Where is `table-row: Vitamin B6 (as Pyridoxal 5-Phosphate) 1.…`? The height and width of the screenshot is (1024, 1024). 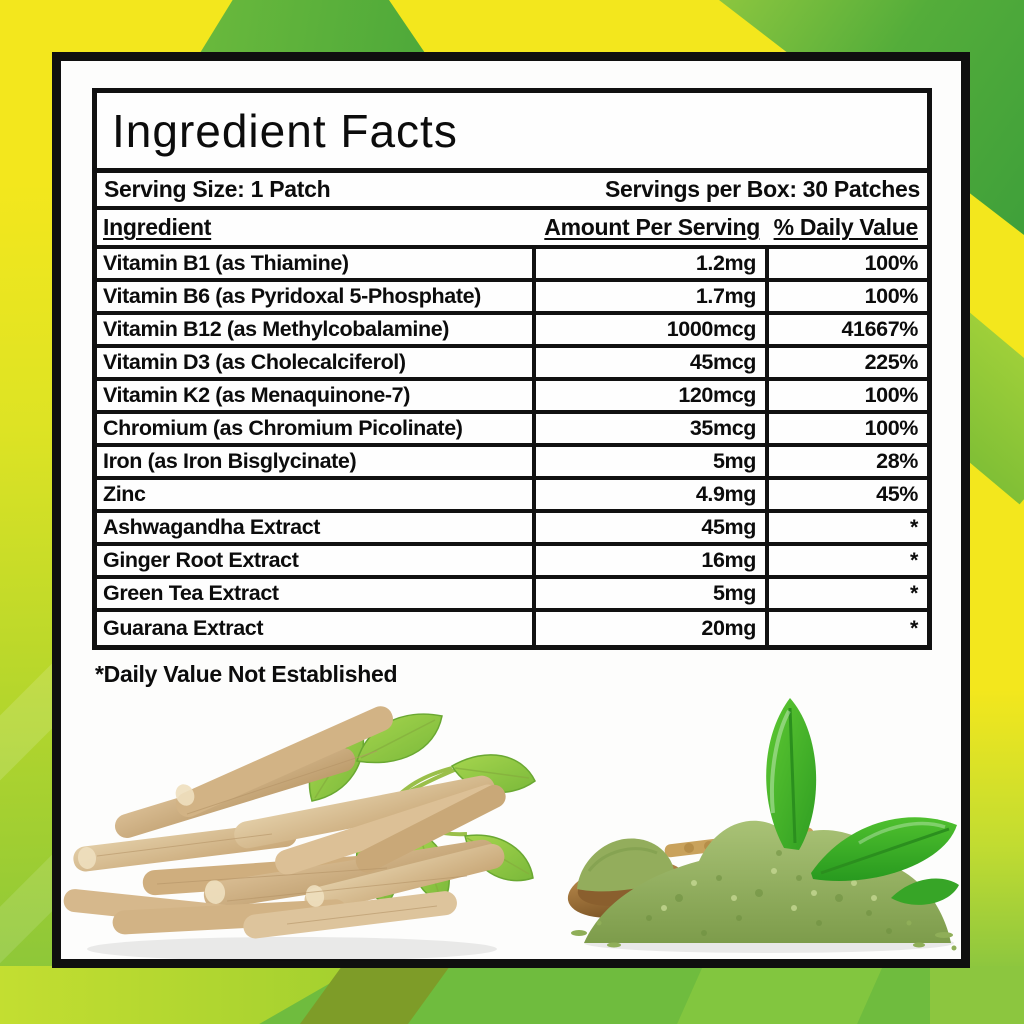
table-row: Vitamin B6 (as Pyridoxal 5-Phosphate) 1.… is located at coordinates (512, 298).